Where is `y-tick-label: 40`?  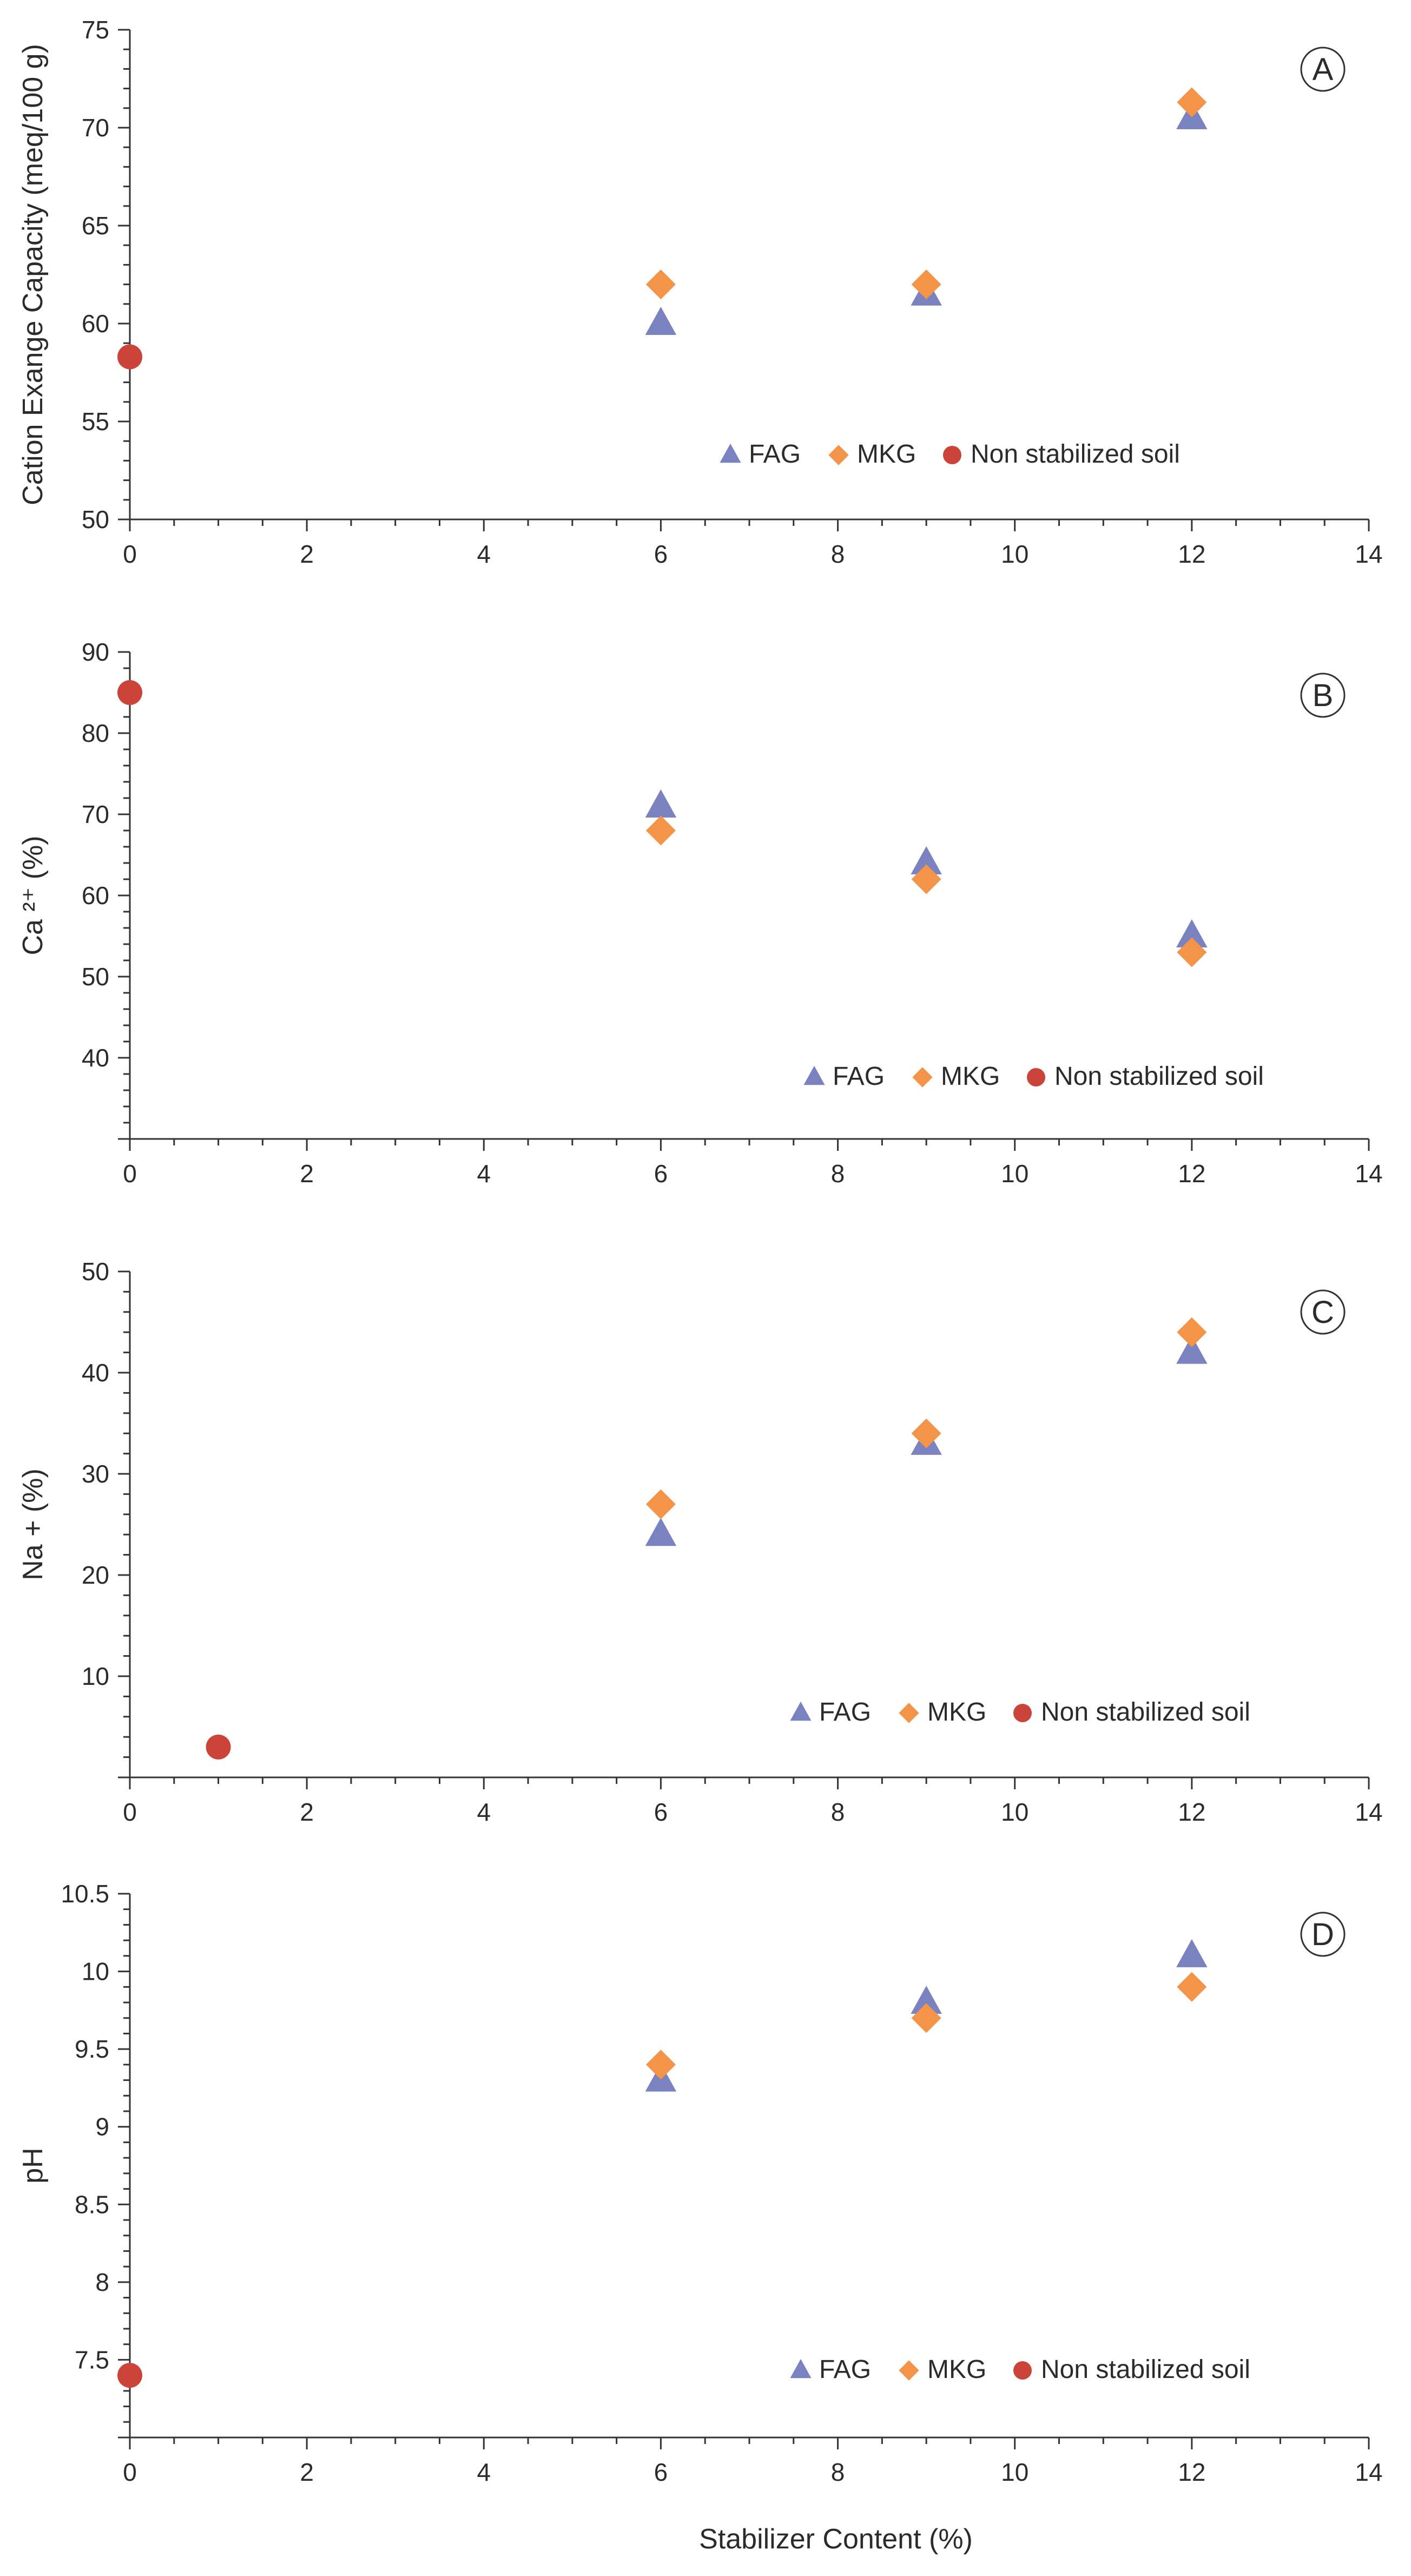
y-tick-label: 40 is located at coordinates (95, 1373).